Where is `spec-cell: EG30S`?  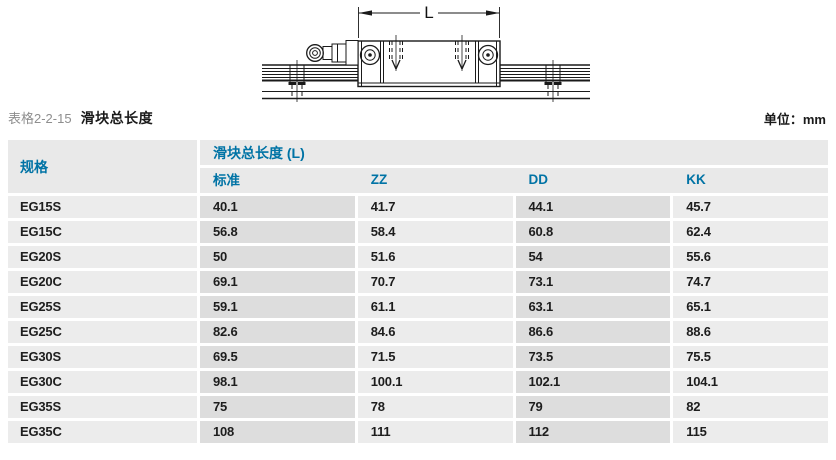
spec-cell: EG30S is located at coordinates (102, 357).